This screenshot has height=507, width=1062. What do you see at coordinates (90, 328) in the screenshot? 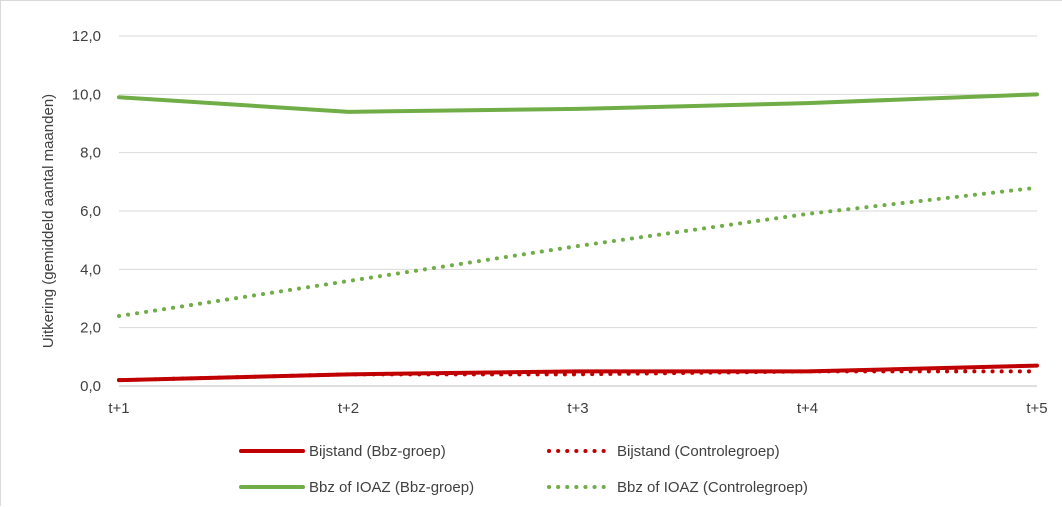
I see `y-tick-label: 2,0` at bounding box center [90, 328].